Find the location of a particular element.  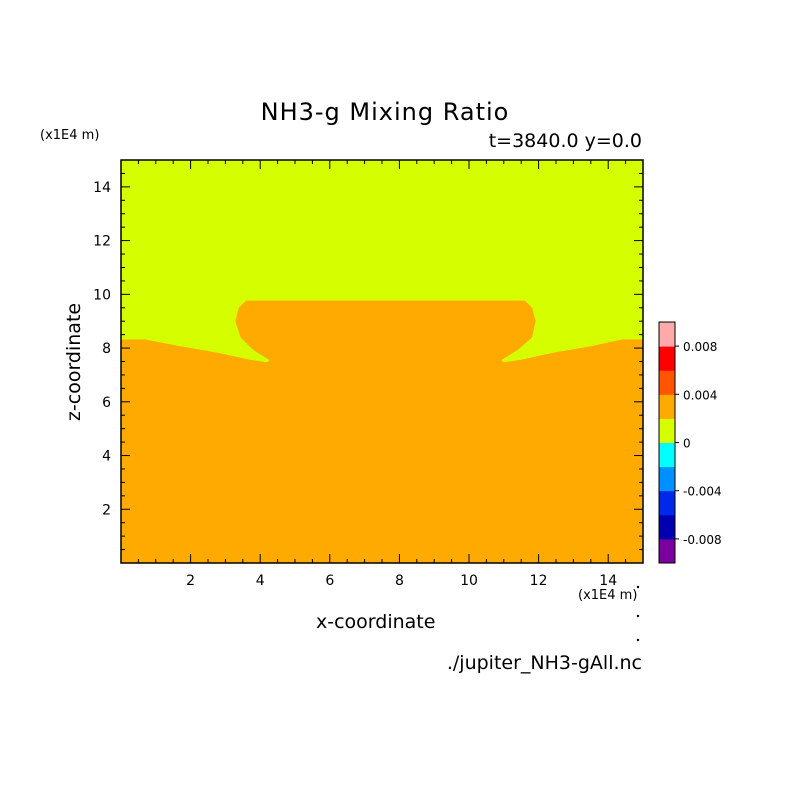

colorbar-tick-label: 0.004 is located at coordinates (700, 395).